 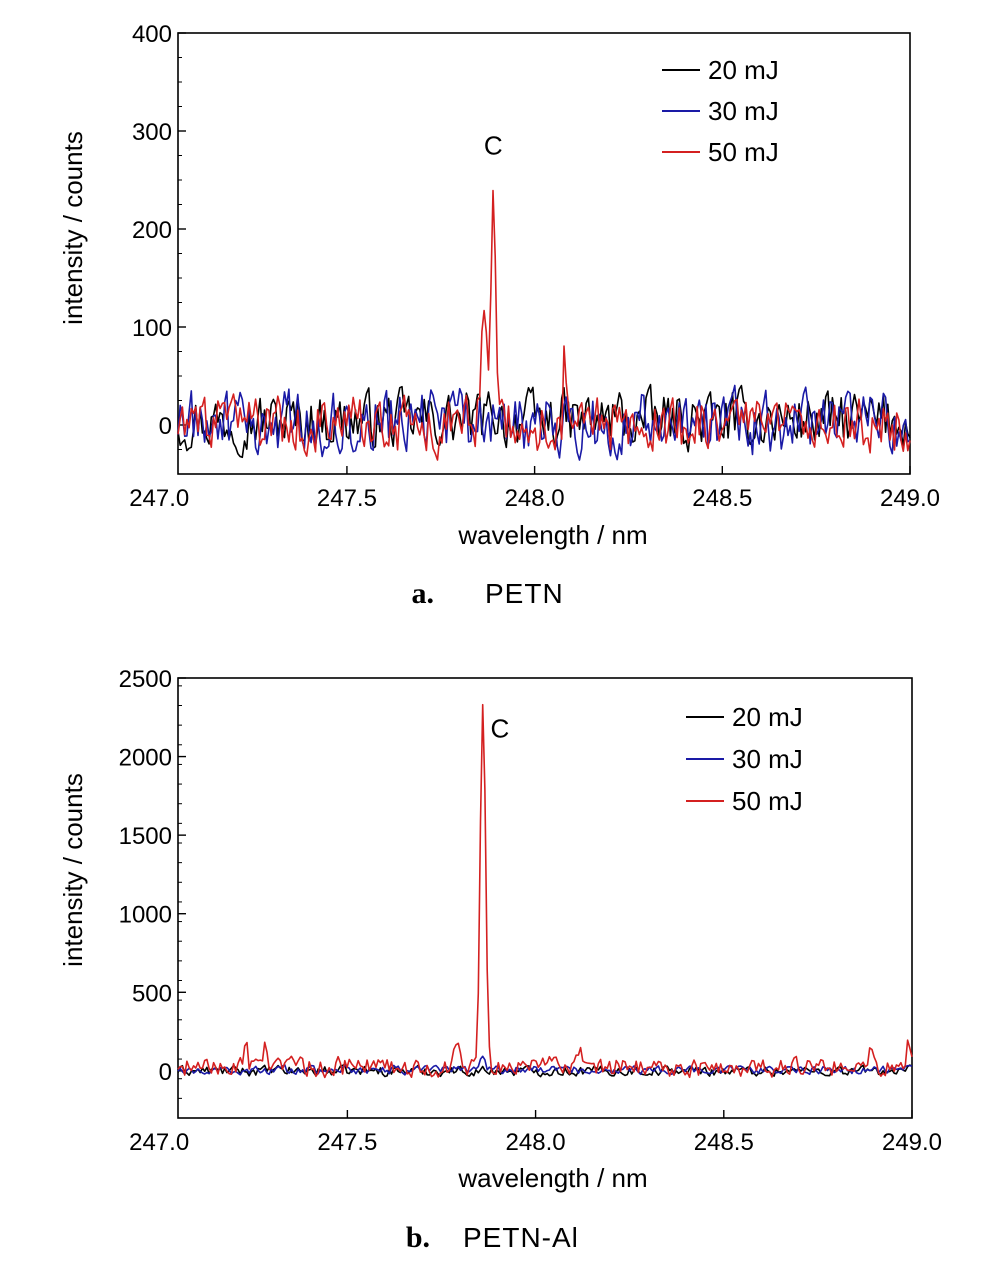 I want to click on caption-letter: a., so click(x=423, y=593).